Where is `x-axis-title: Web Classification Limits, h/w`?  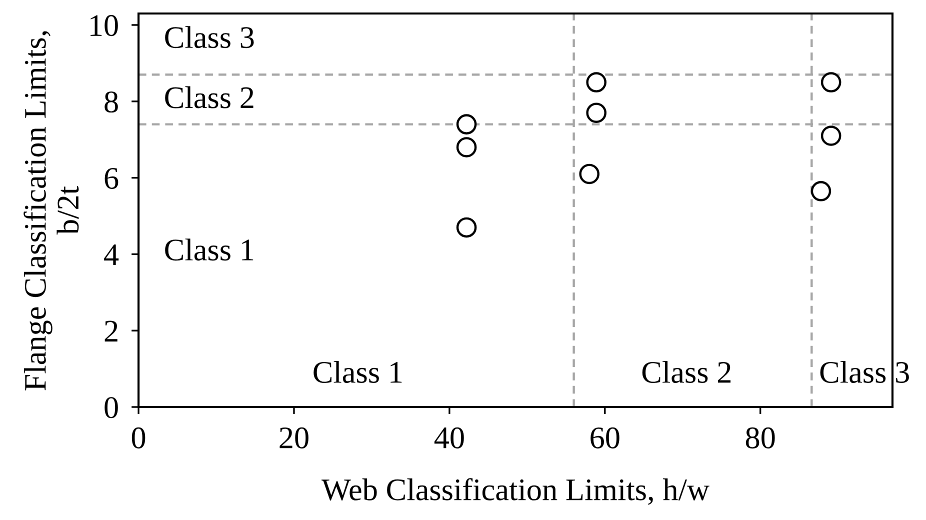
x-axis-title: Web Classification Limits, h/w is located at coordinates (516, 491).